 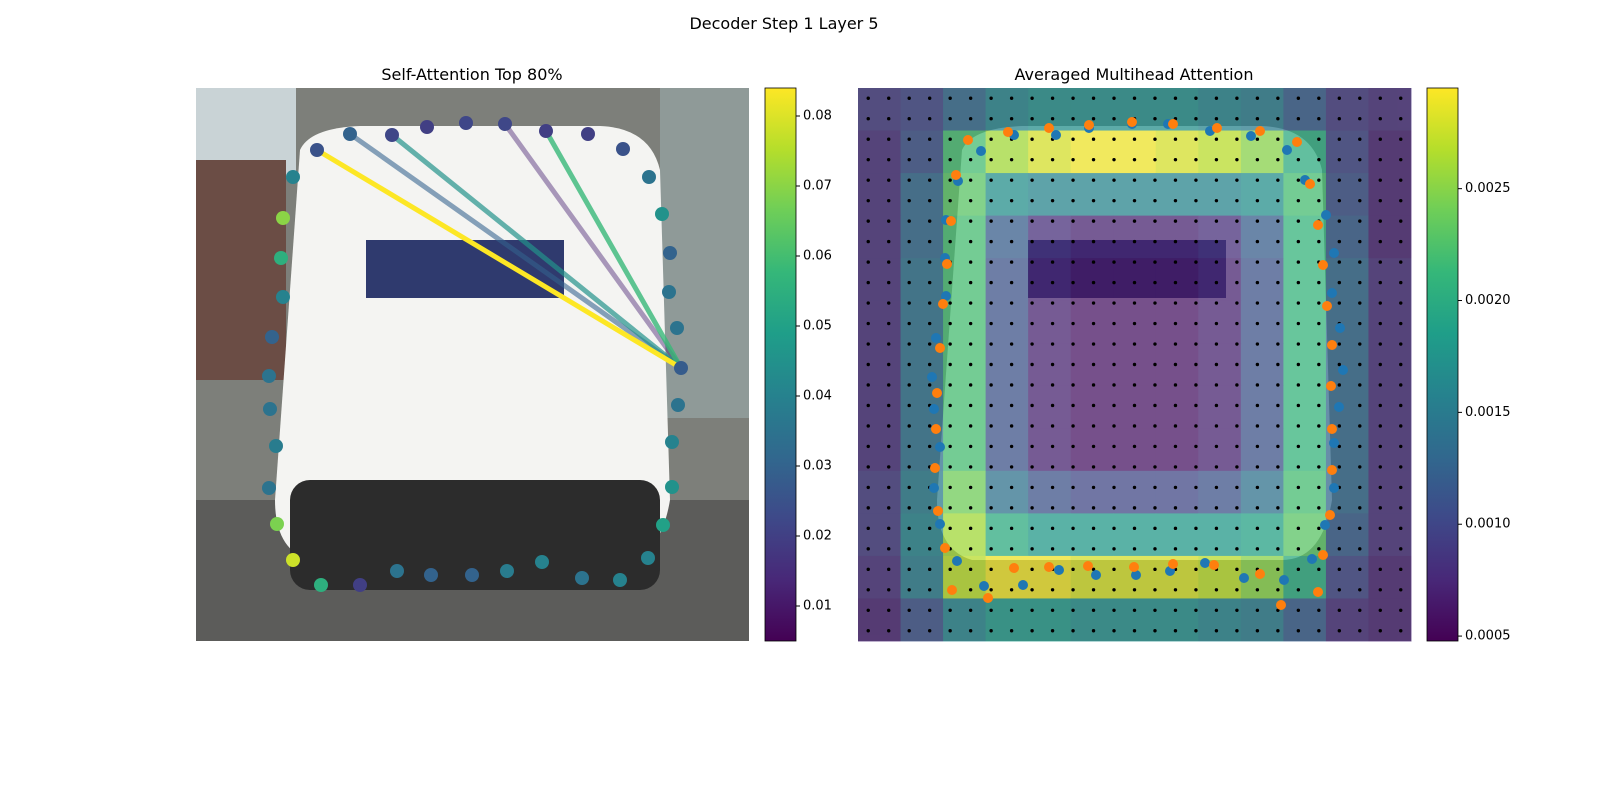 What do you see at coordinates (1134, 74) in the screenshot?
I see `panel-title: Averaged Multihead Attention` at bounding box center [1134, 74].